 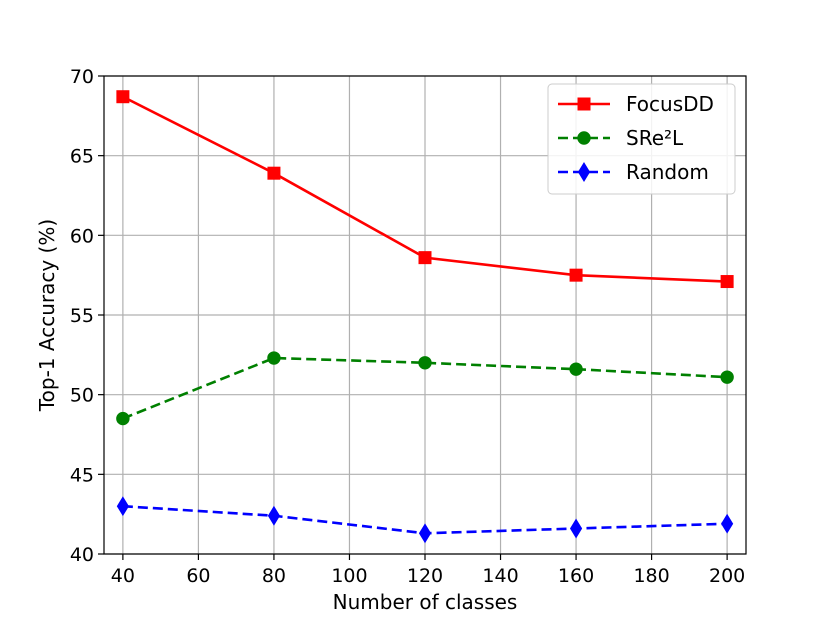 What do you see at coordinates (82, 396) in the screenshot?
I see `y-tick-label: 50` at bounding box center [82, 396].